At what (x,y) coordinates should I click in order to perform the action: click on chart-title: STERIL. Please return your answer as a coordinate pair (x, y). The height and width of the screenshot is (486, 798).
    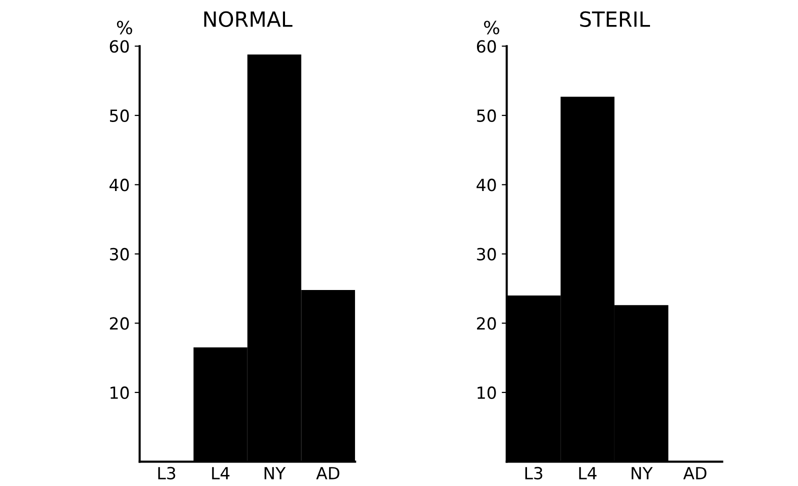
    Looking at the image, I should click on (615, 19).